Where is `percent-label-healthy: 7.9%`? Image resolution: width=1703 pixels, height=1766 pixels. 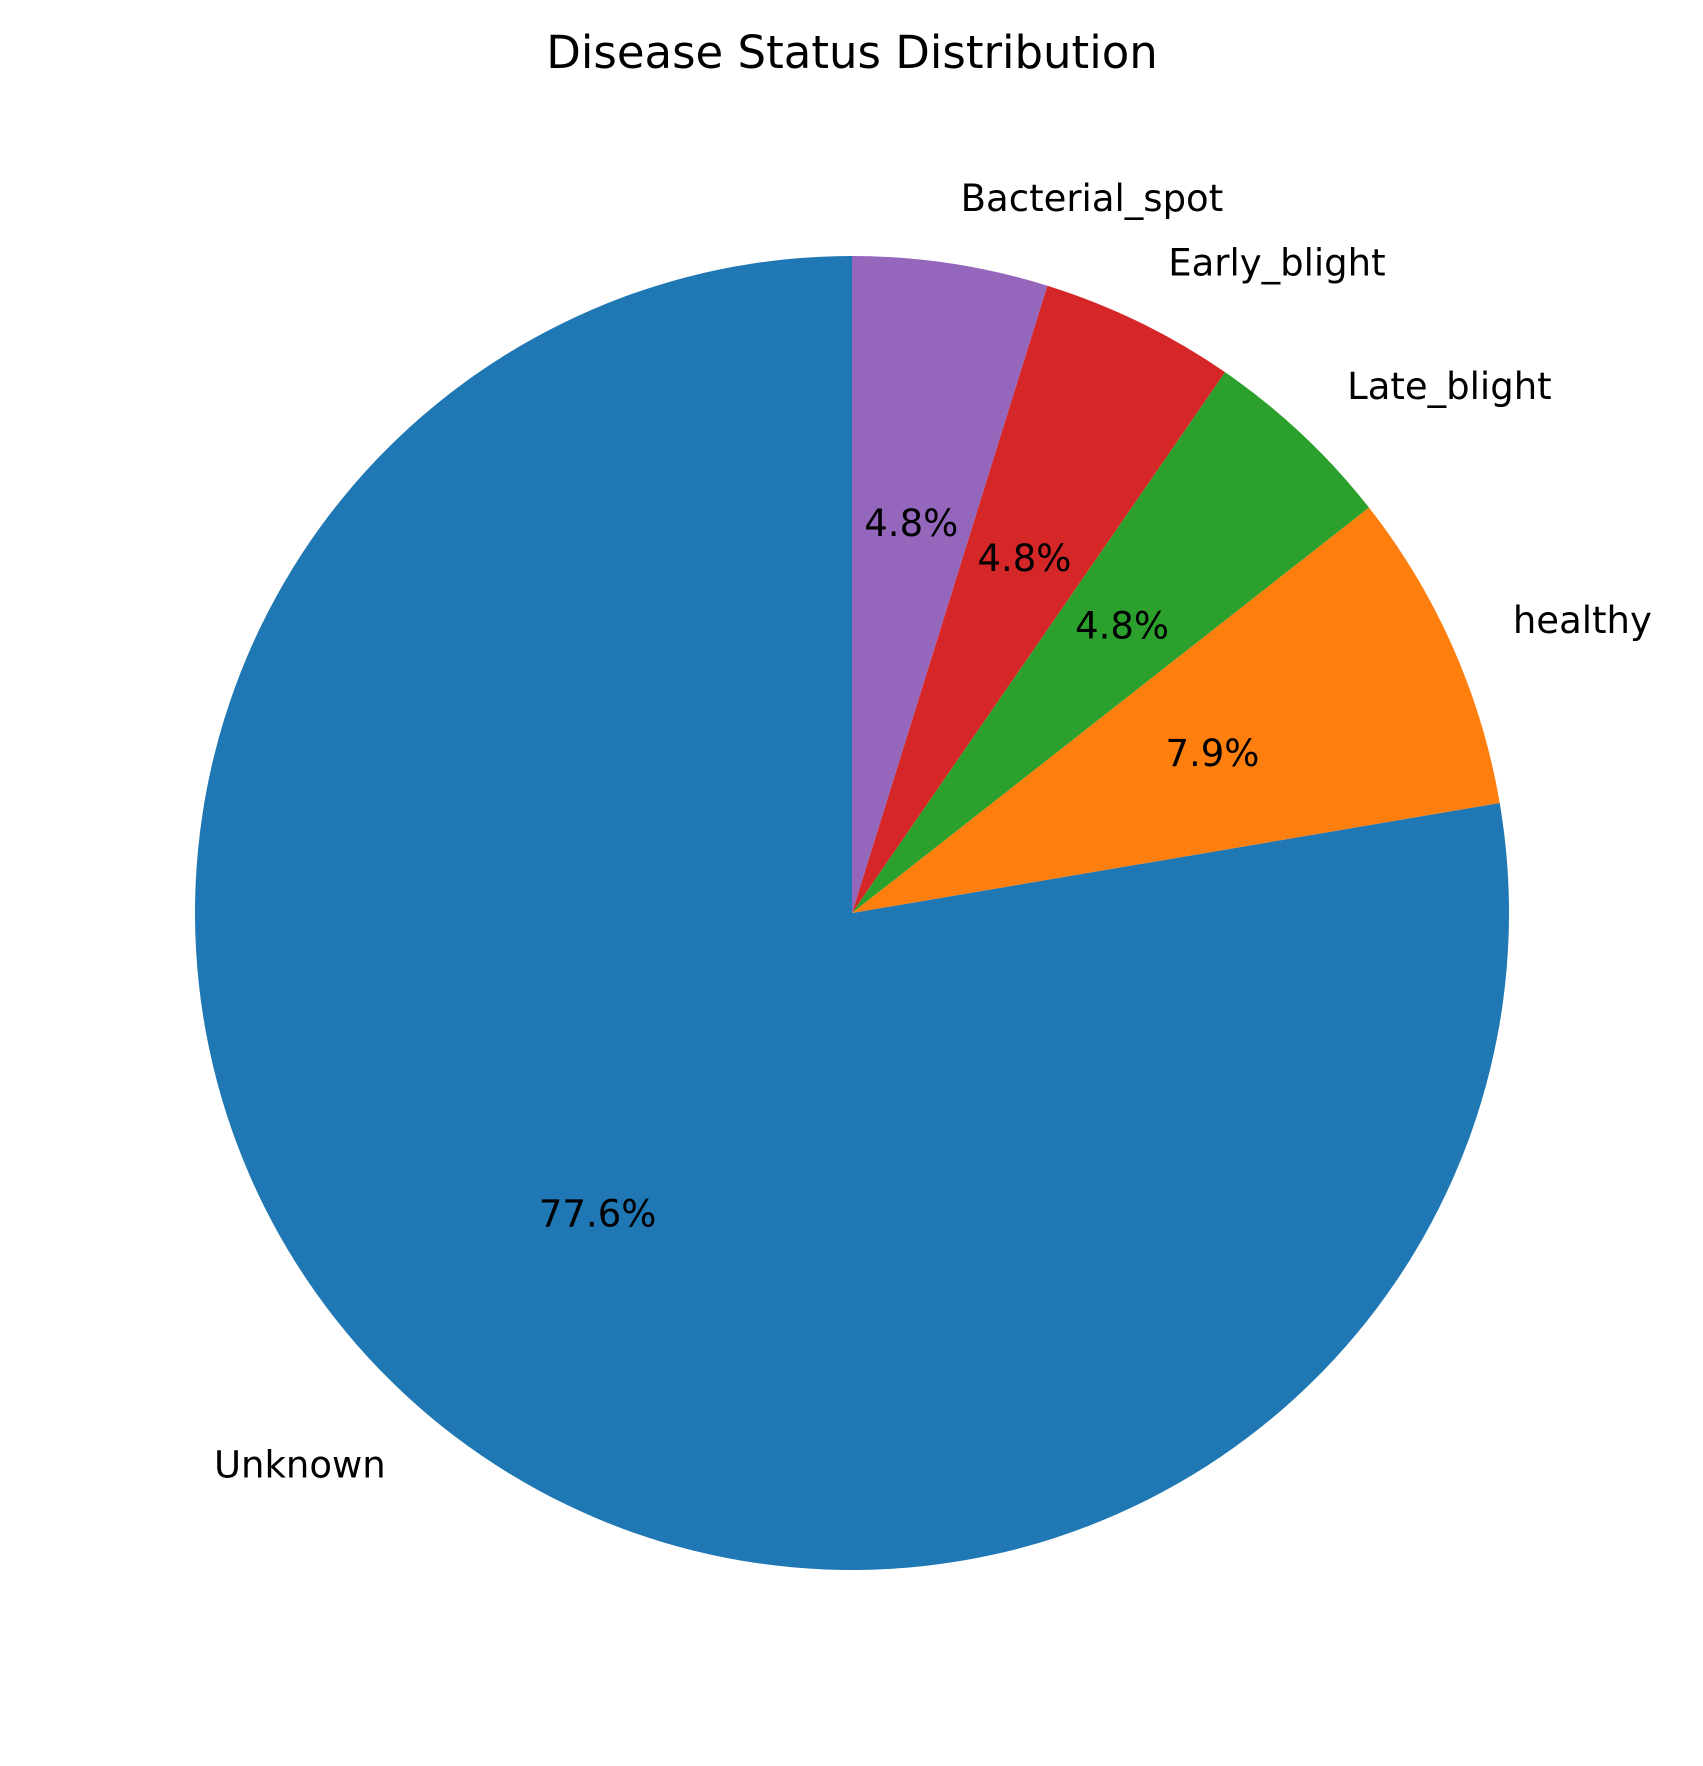
percent-label-healthy: 7.9% is located at coordinates (1212, 753).